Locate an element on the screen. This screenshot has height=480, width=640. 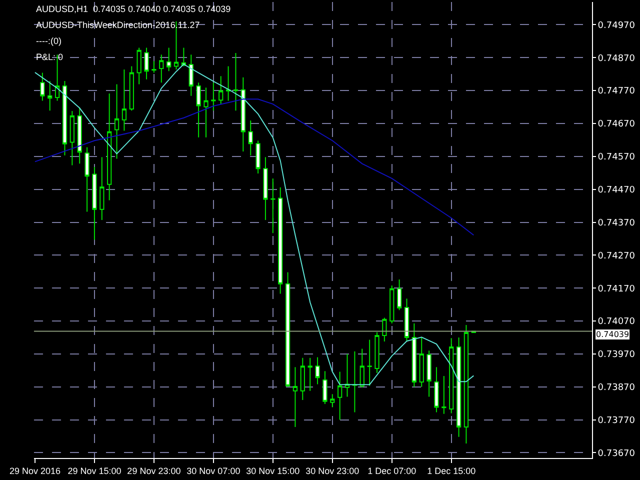
y-tick-label: 0.73870 is located at coordinates (617, 388).